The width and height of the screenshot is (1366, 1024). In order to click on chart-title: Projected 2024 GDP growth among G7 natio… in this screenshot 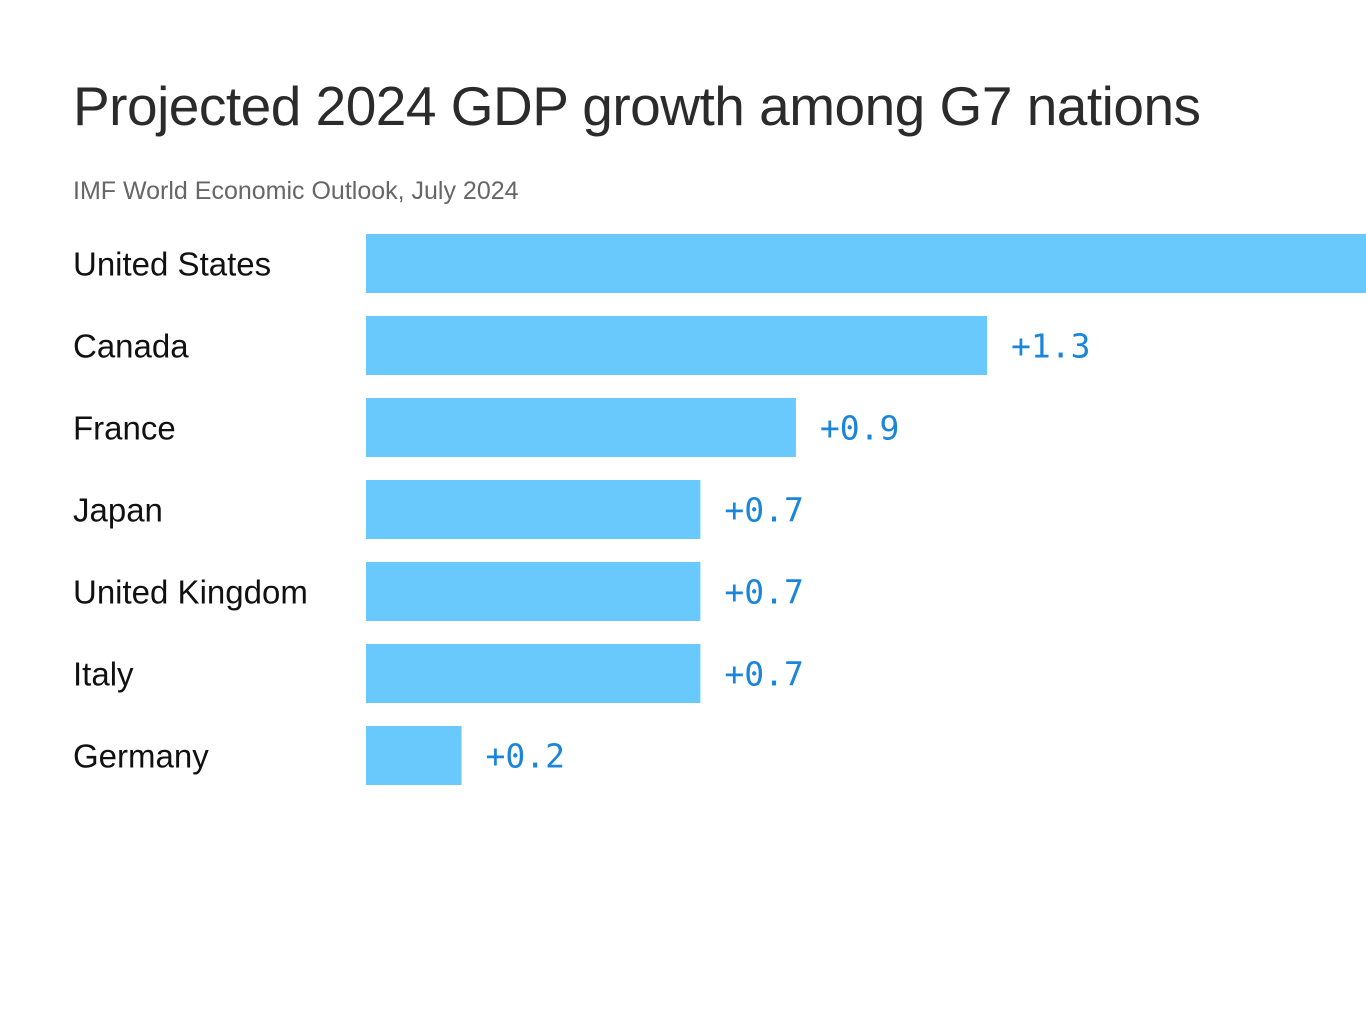, I will do `click(637, 106)`.